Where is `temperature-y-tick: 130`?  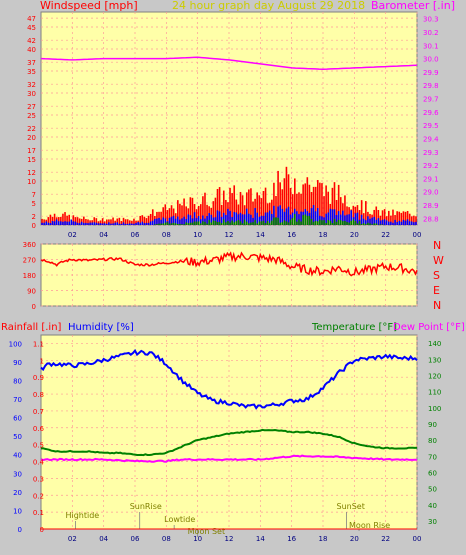 temperature-y-tick: 130 is located at coordinates (434, 360).